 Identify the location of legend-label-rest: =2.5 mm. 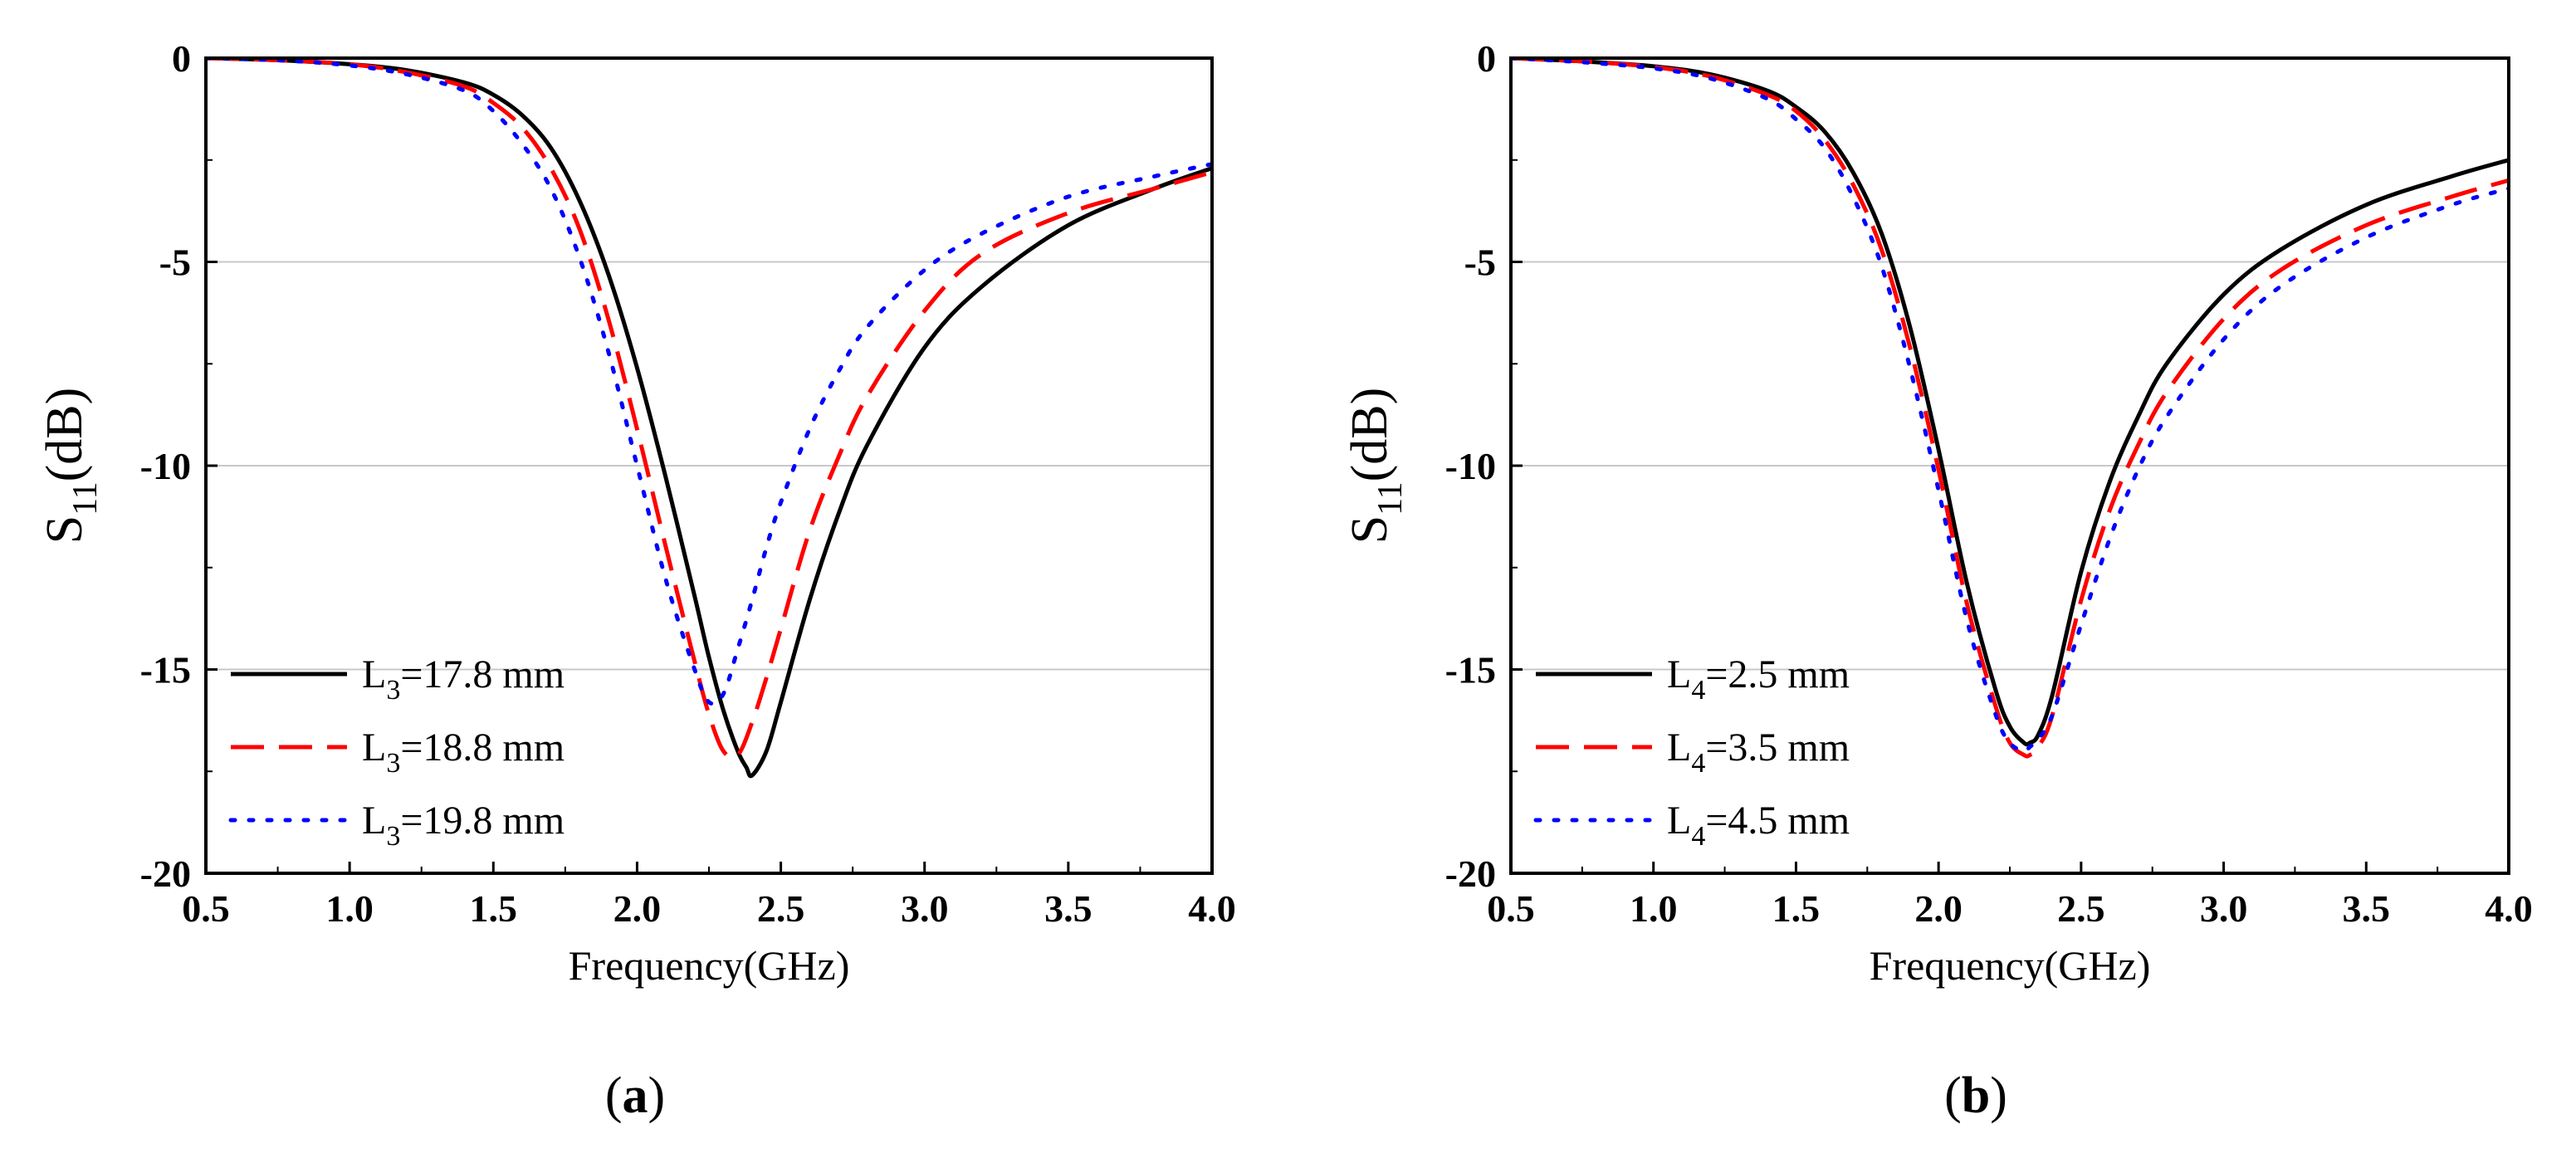
(1777, 674).